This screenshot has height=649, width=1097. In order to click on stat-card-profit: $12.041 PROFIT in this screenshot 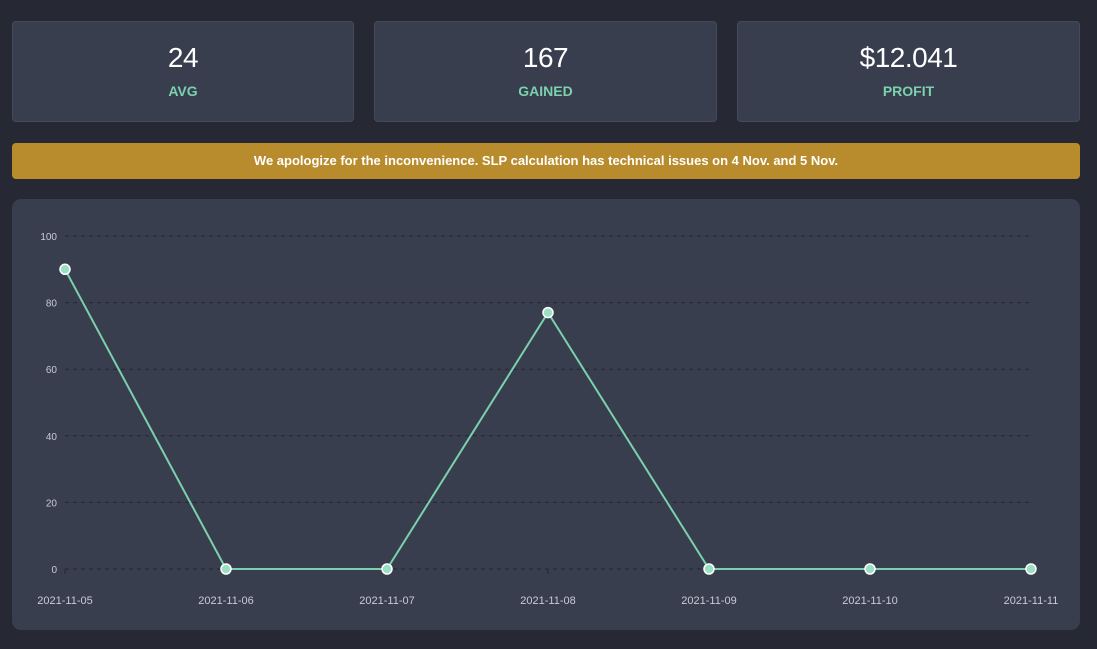, I will do `click(908, 71)`.